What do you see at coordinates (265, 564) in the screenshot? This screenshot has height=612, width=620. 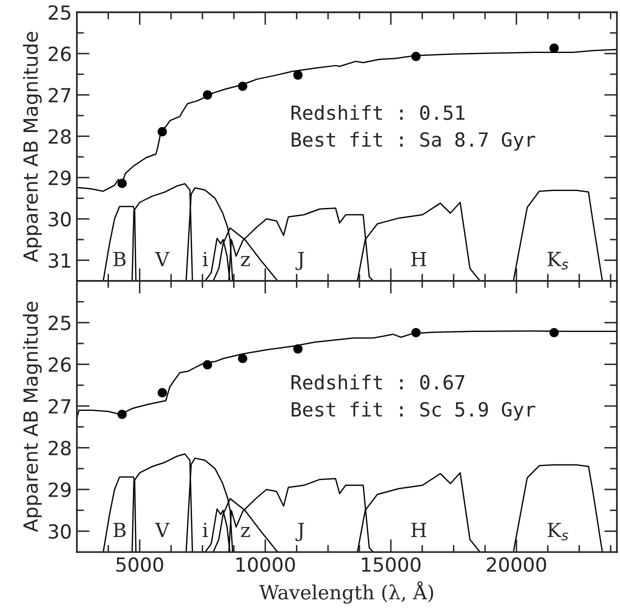 I see `x-tick-label: 10000` at bounding box center [265, 564].